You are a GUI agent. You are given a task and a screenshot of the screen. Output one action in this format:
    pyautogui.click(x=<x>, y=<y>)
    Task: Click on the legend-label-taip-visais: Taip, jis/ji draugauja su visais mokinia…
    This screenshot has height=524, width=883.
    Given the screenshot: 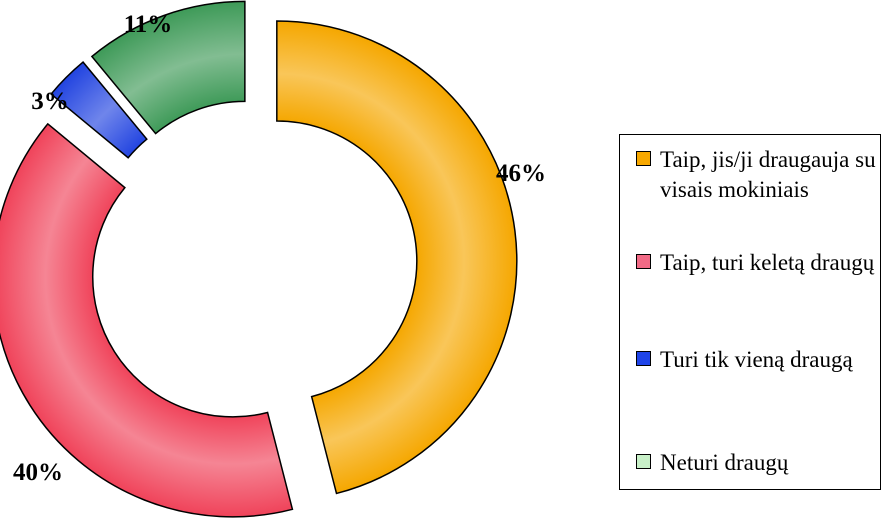 What is the action you would take?
    pyautogui.click(x=768, y=174)
    